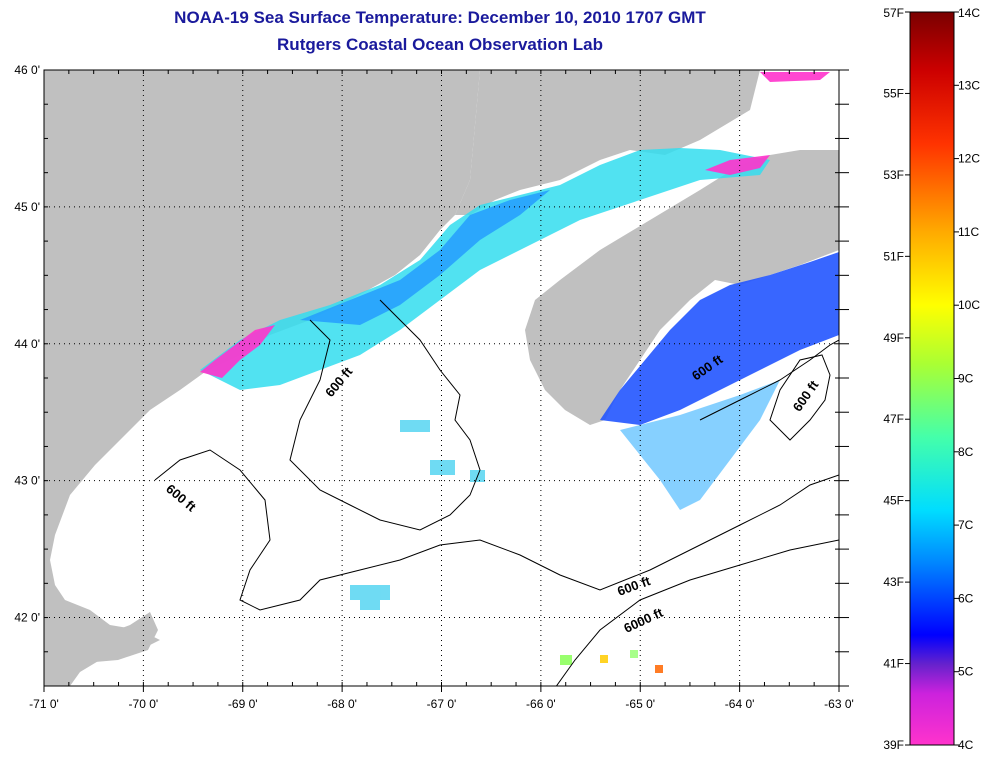 This screenshot has width=984, height=761. What do you see at coordinates (237, 351) in the screenshot?
I see `sst-magenta-coast` at bounding box center [237, 351].